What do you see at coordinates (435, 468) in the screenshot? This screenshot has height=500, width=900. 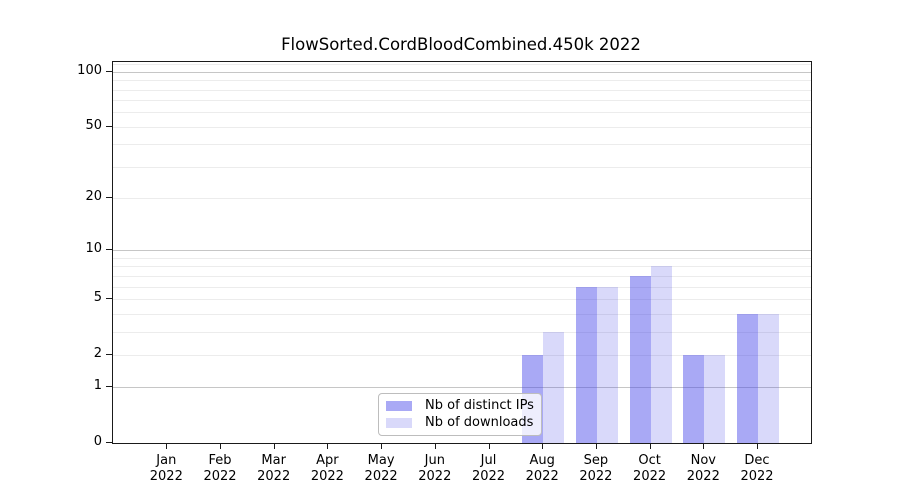 I see `x-tick-label-jun: Jun 2022` at bounding box center [435, 468].